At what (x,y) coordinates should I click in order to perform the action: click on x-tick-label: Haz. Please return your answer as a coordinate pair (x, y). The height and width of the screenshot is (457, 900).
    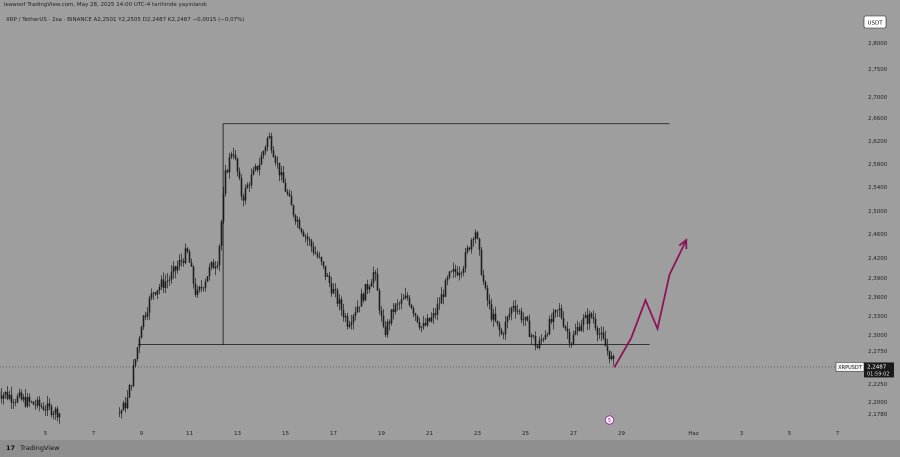
    Looking at the image, I should click on (693, 434).